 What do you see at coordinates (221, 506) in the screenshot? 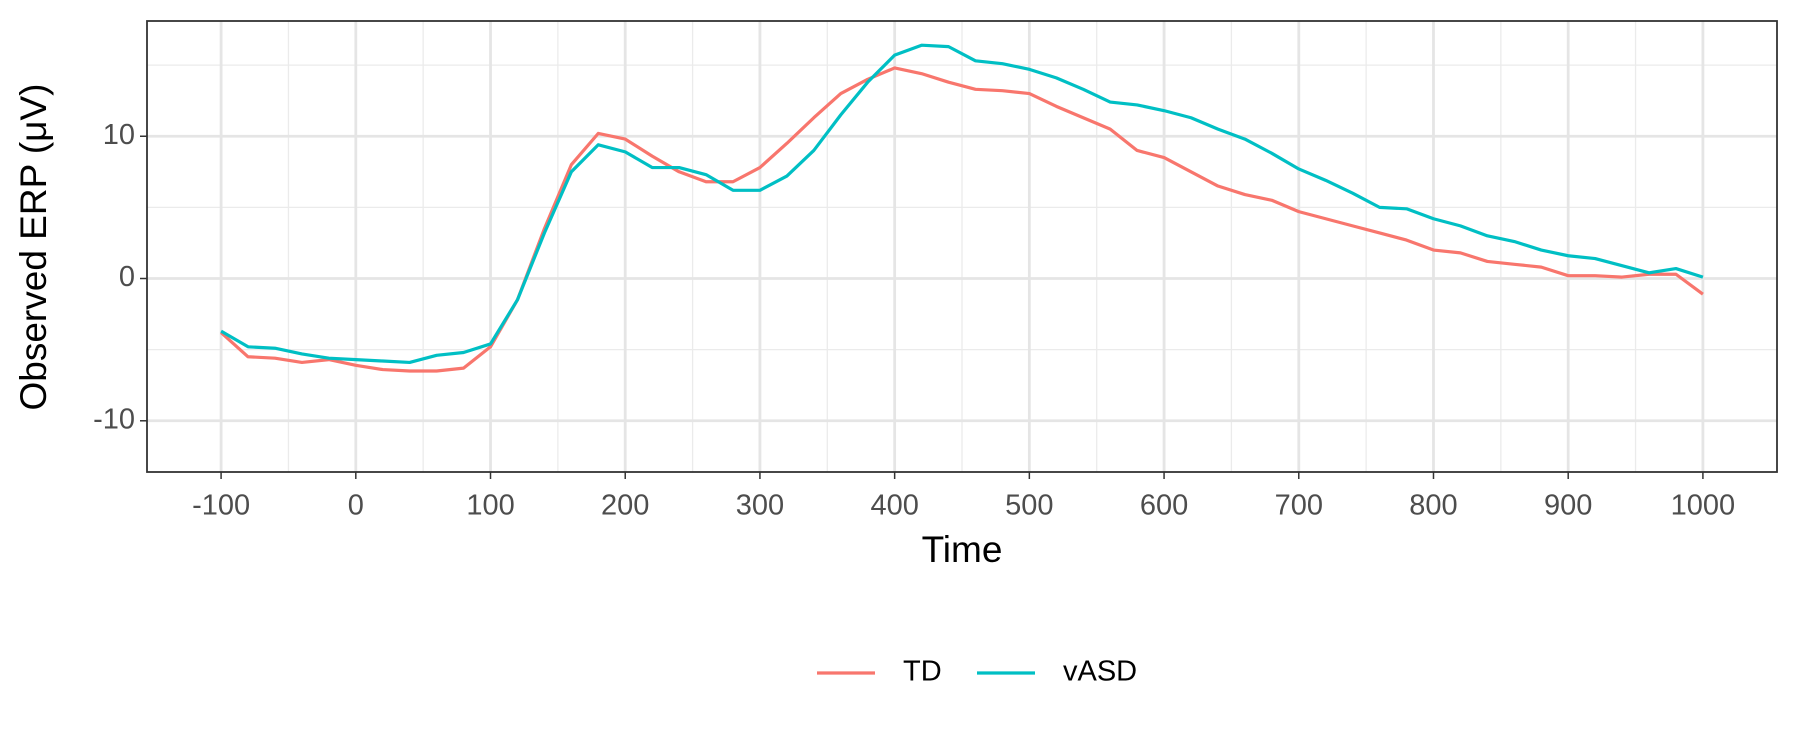
I see `x-tick-label: -100` at bounding box center [221, 506].